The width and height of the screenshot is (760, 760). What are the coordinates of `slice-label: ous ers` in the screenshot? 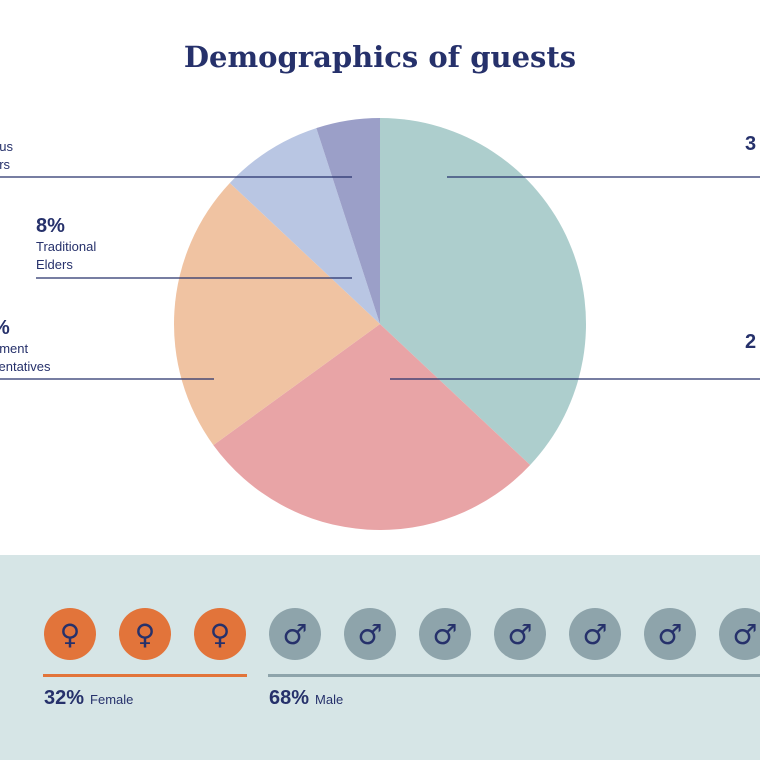 It's located at (6, 156).